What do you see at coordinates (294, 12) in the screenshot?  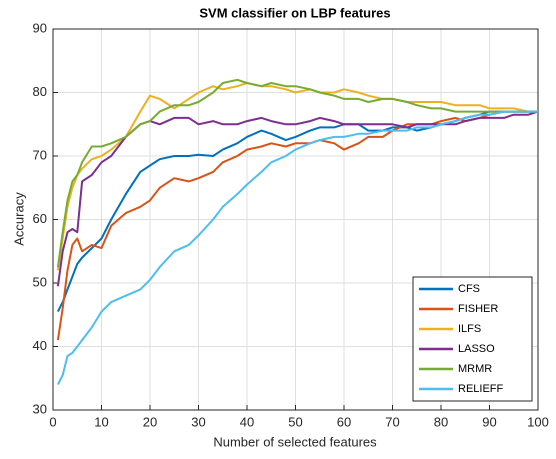 I see `chart-title: SVM classifier on LBP features` at bounding box center [294, 12].